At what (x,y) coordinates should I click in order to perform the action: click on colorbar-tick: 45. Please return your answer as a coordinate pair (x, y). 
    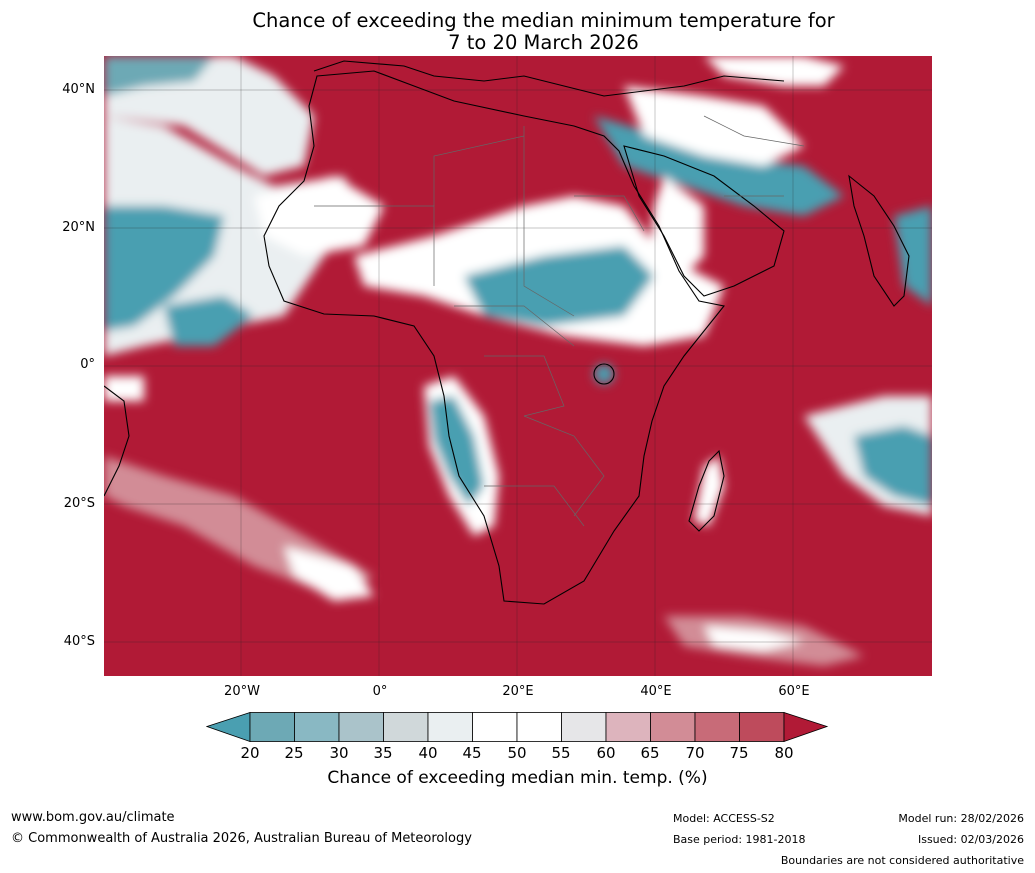
    Looking at the image, I should click on (472, 753).